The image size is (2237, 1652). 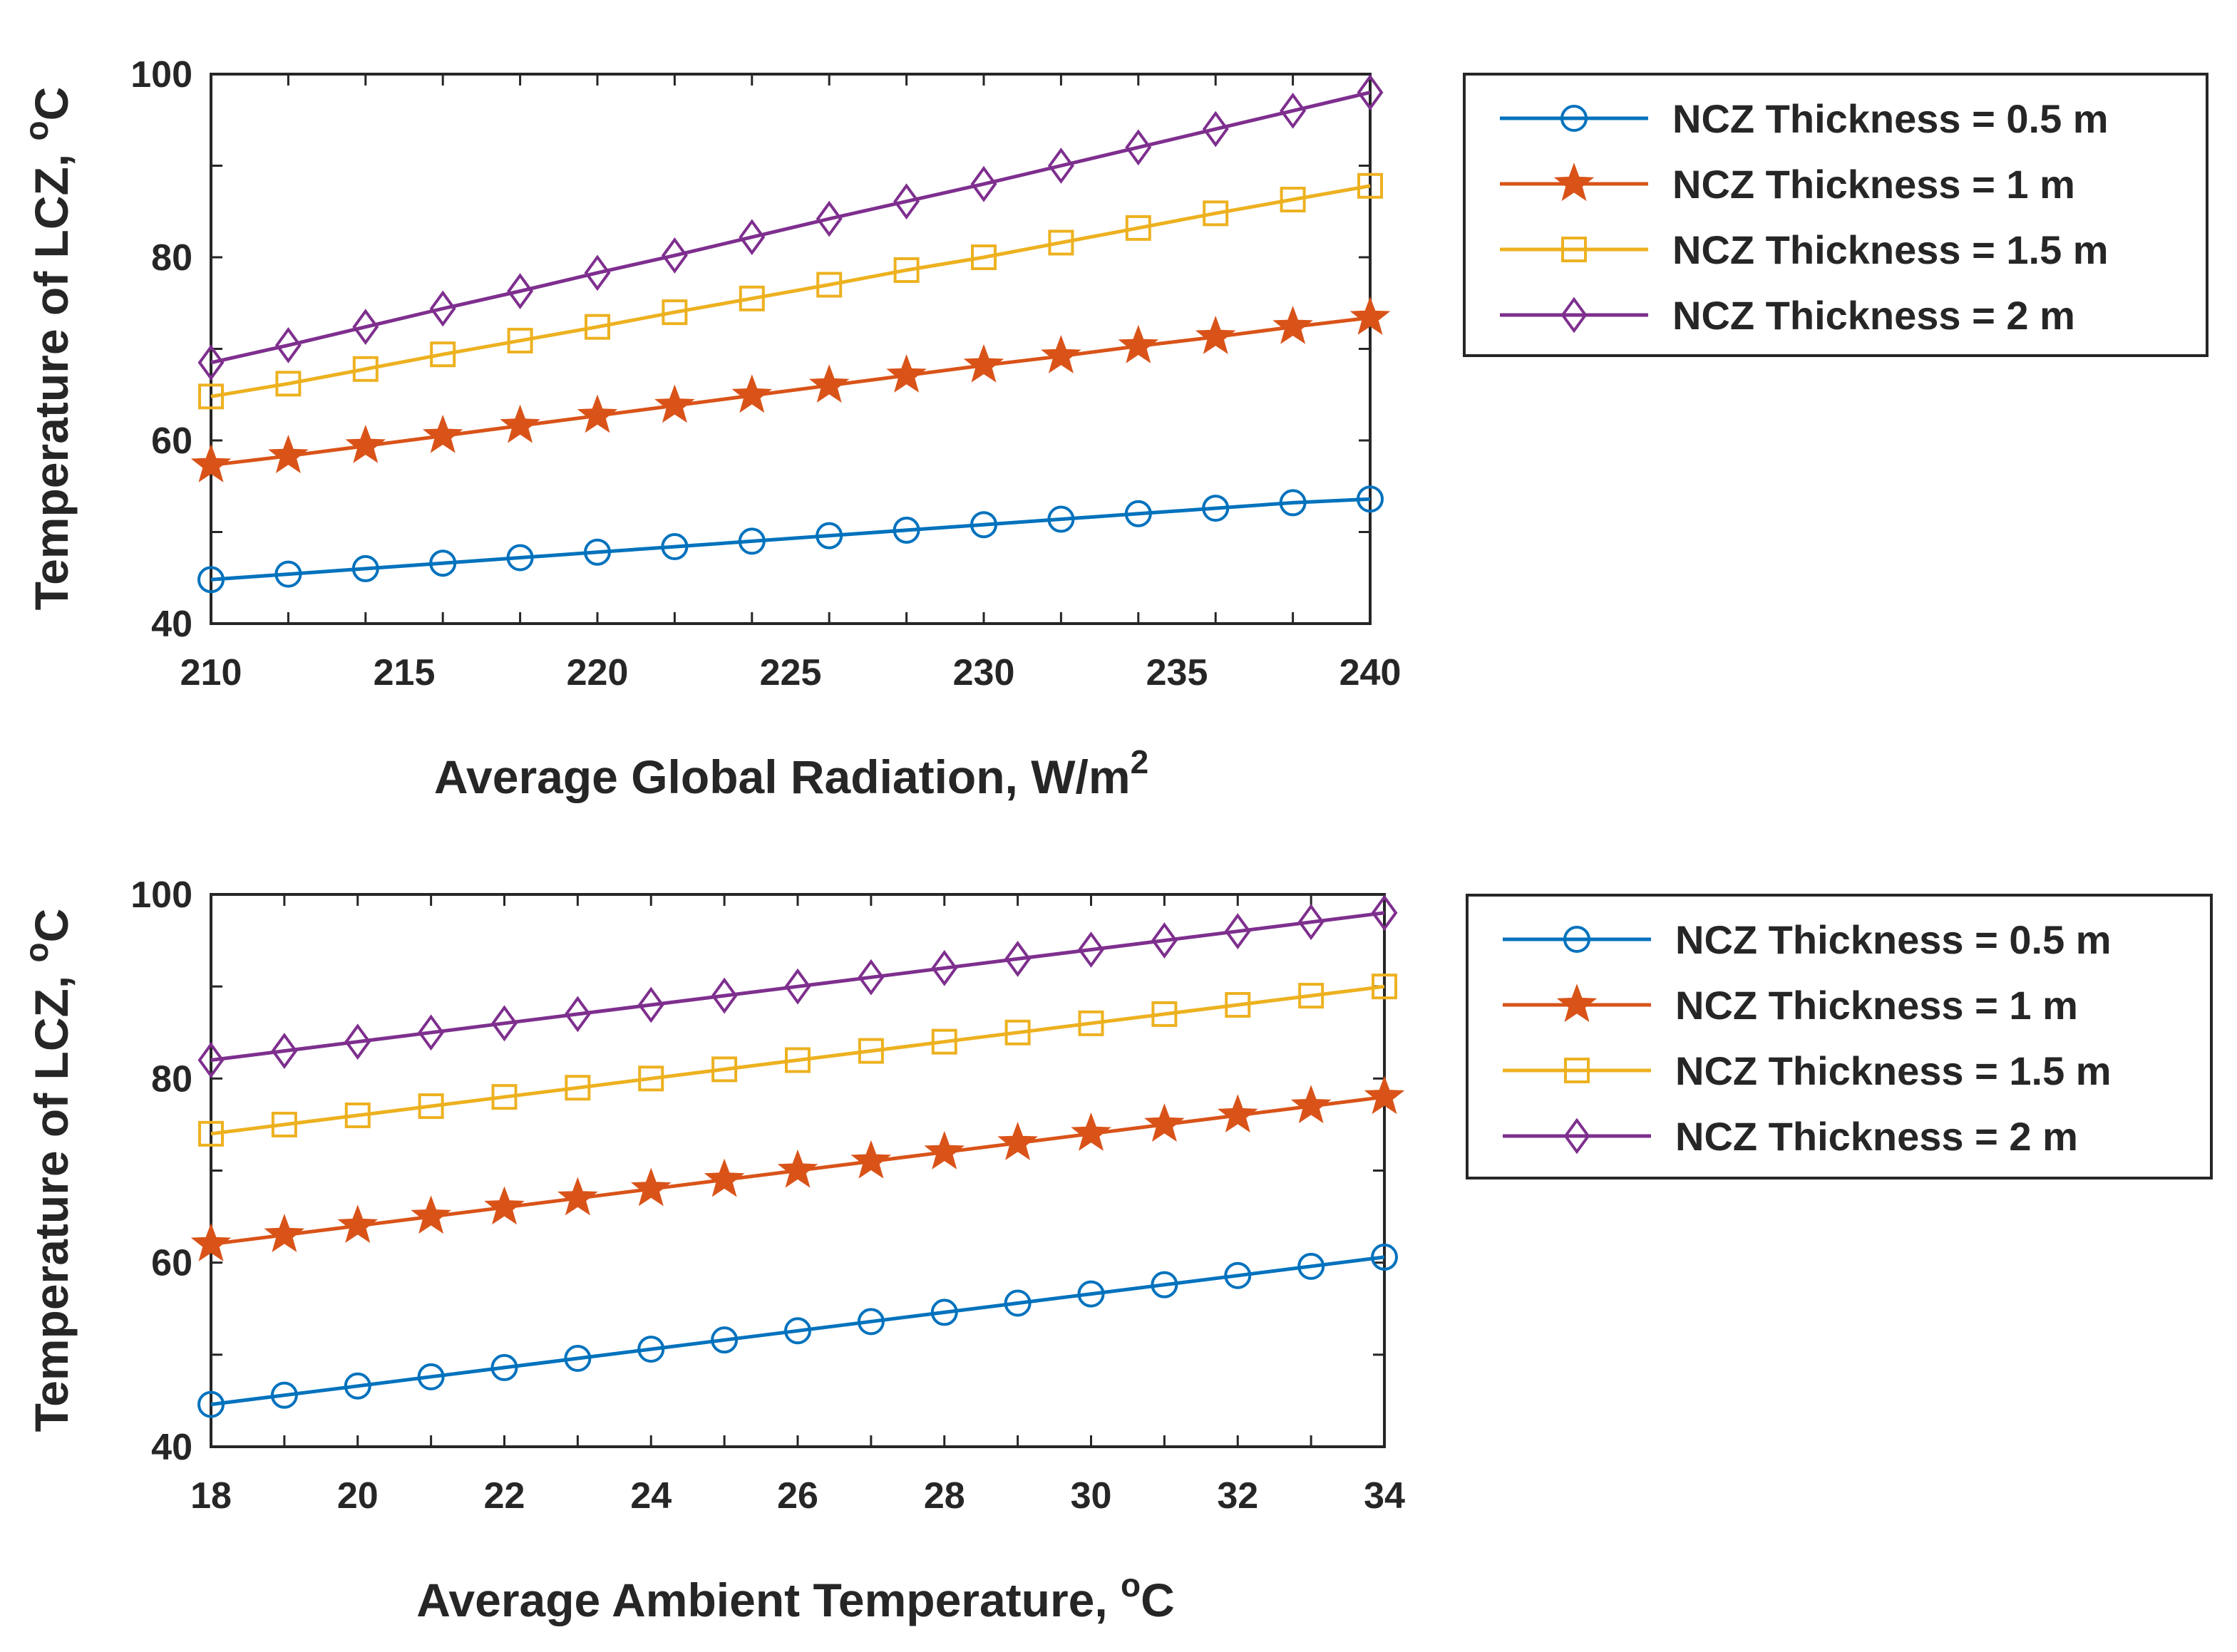 What do you see at coordinates (1876, 1006) in the screenshot?
I see `legend-label: NCZ Thickness = 1 m` at bounding box center [1876, 1006].